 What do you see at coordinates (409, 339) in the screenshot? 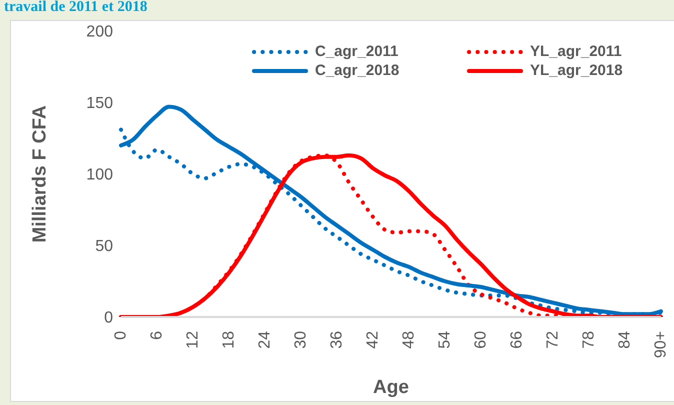
I see `x-tick-label: 48` at bounding box center [409, 339].